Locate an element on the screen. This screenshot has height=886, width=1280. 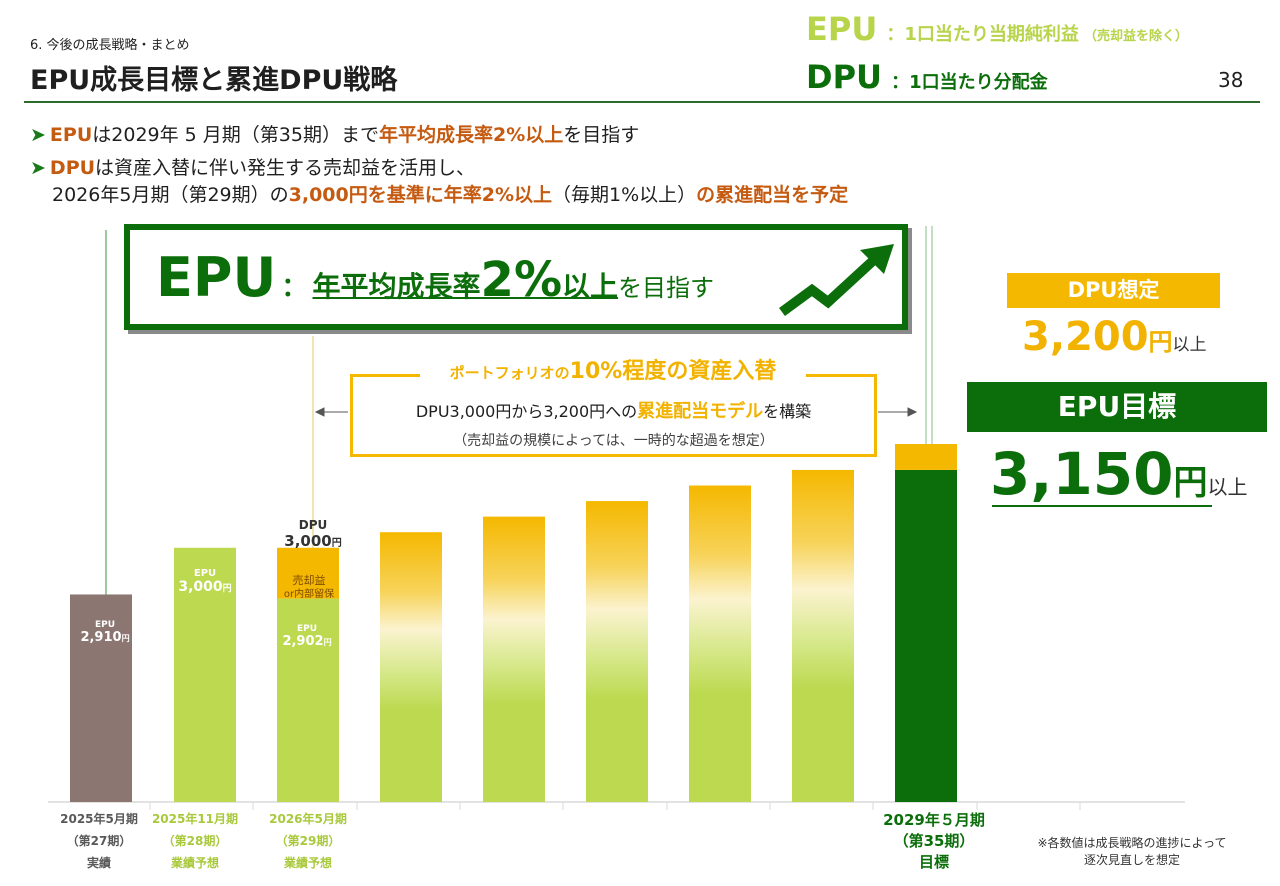
bar-1-label: EPU 2,910円 is located at coordinates (105, 632).